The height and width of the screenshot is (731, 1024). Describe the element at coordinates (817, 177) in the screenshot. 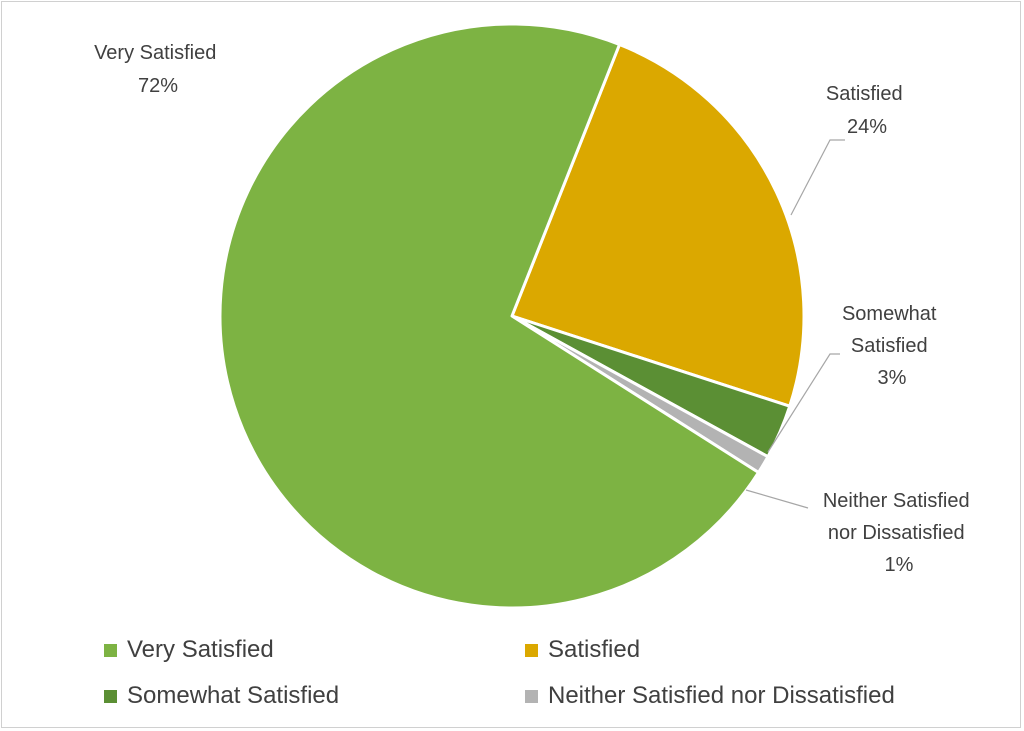

I see `leader-line-satisfied` at that location.